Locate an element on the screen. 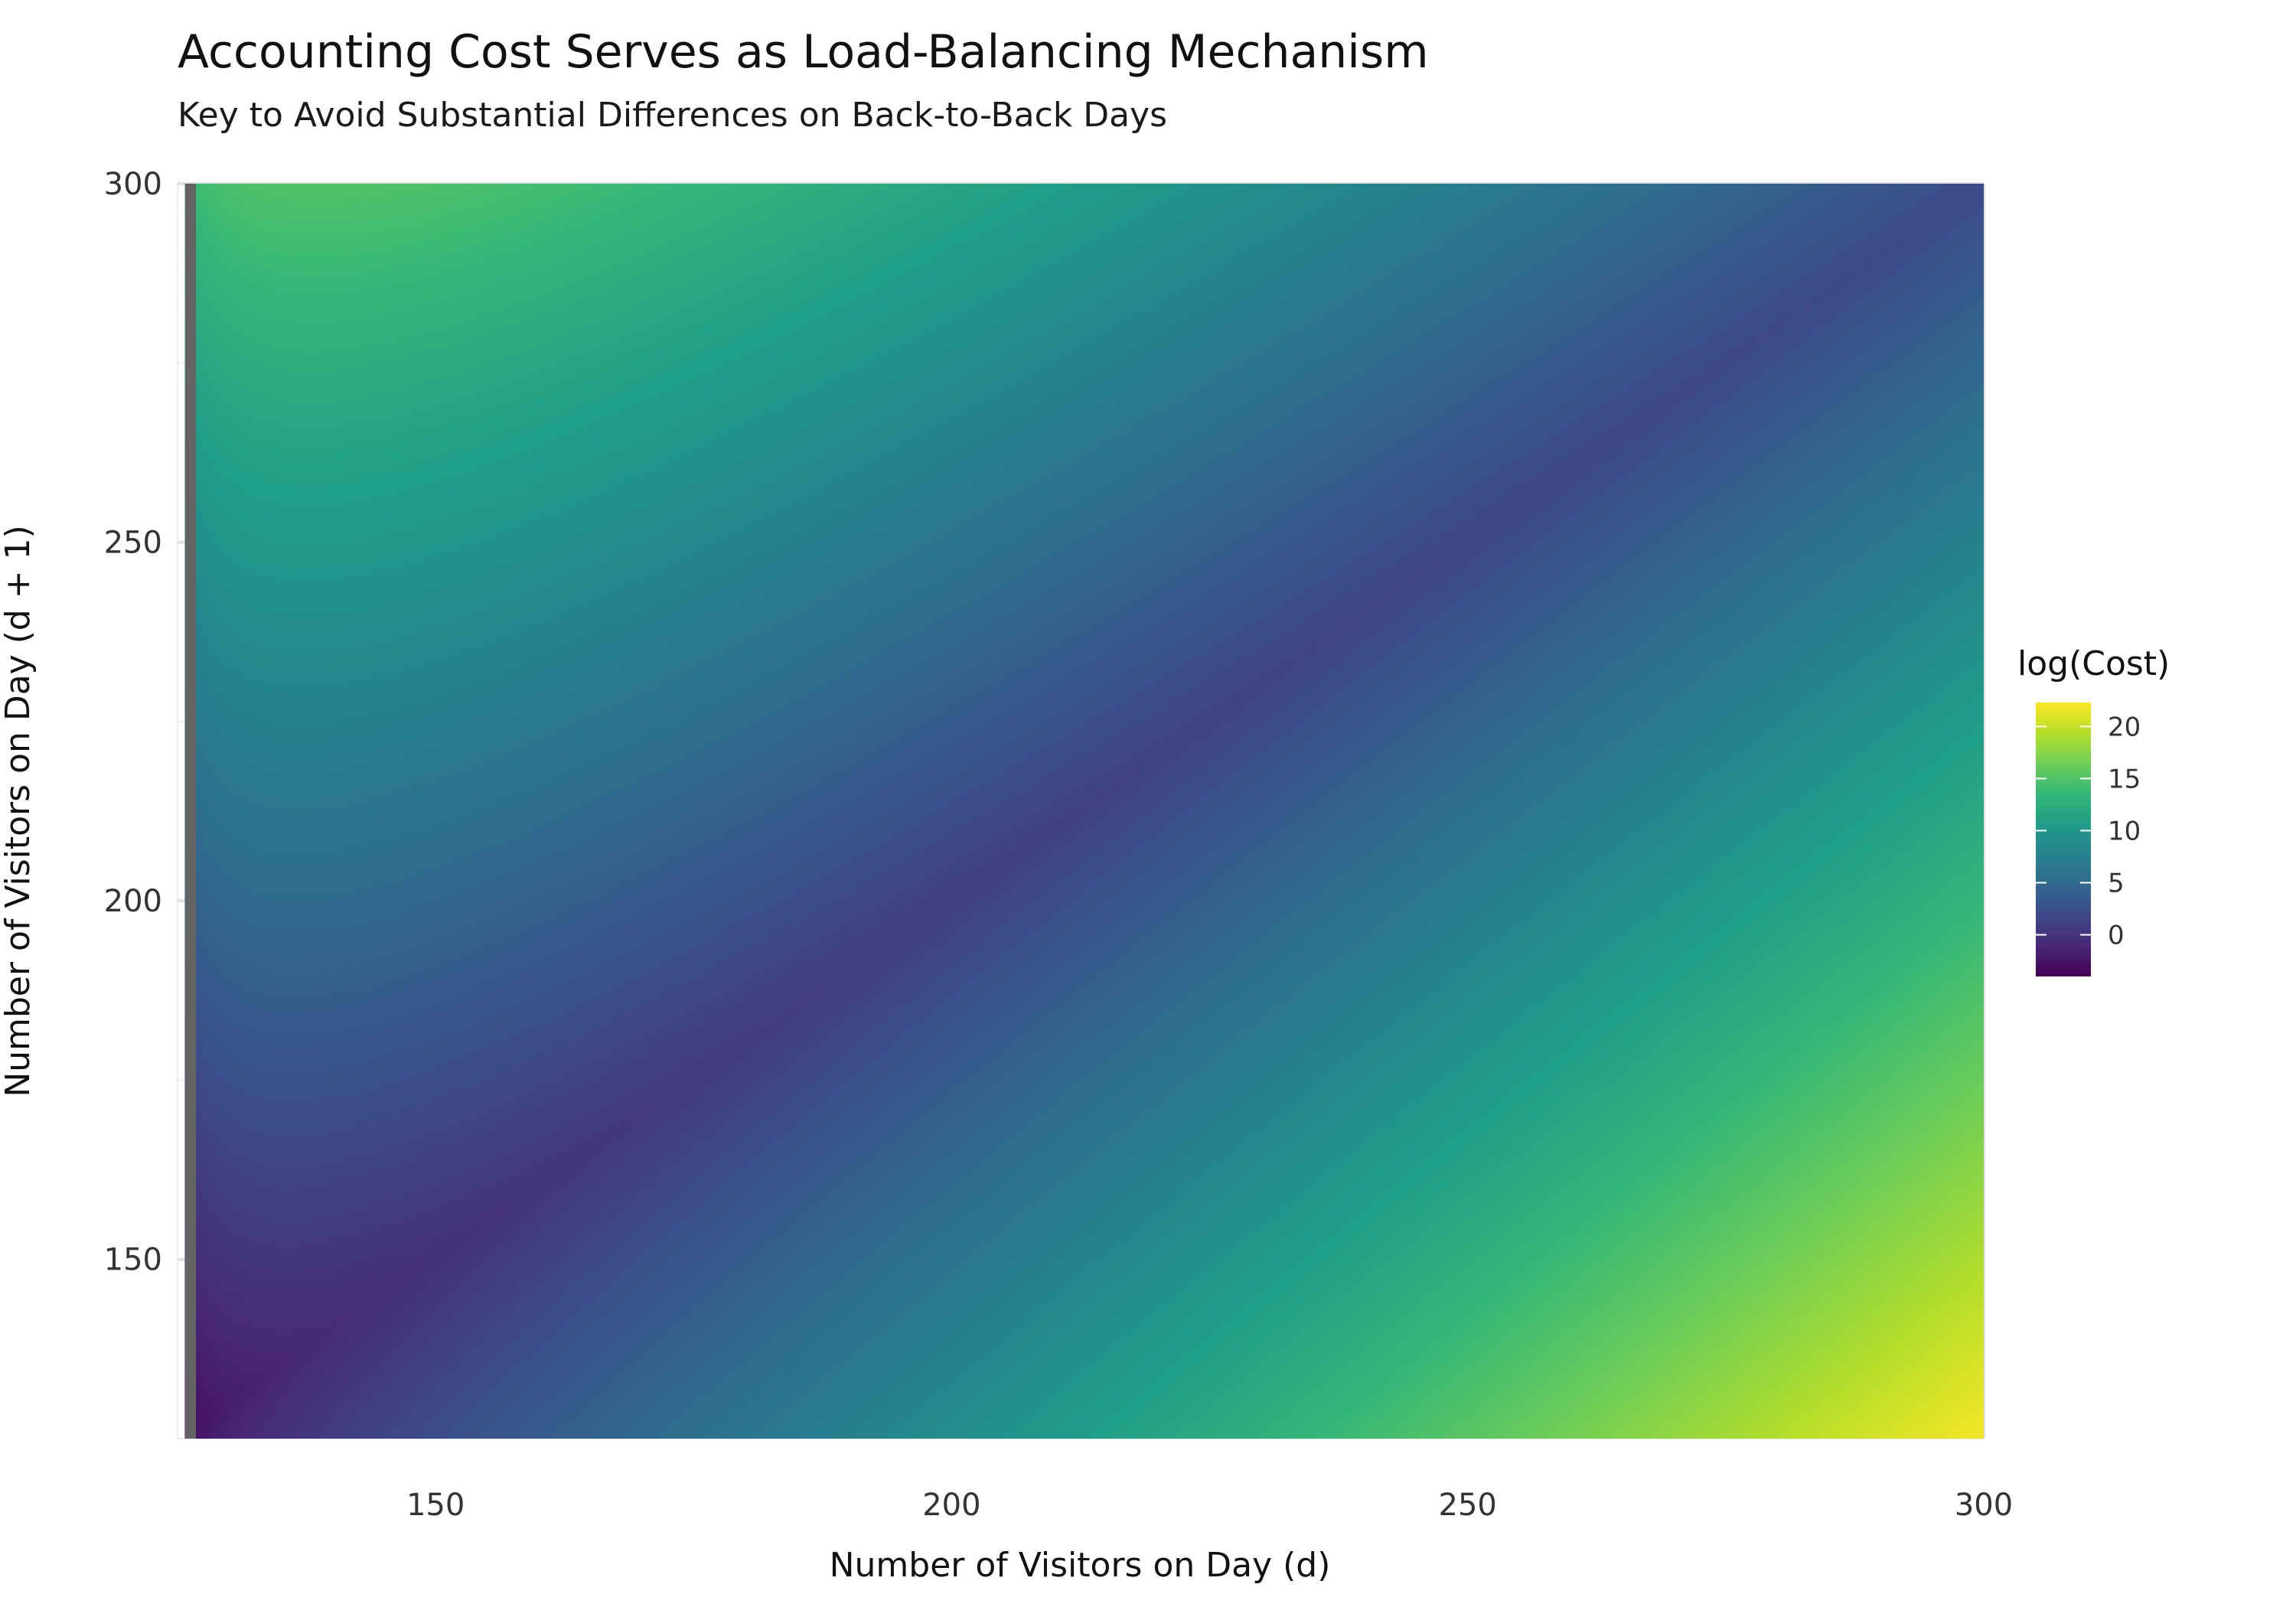  legend-tick-label: 0 is located at coordinates (2116, 936).